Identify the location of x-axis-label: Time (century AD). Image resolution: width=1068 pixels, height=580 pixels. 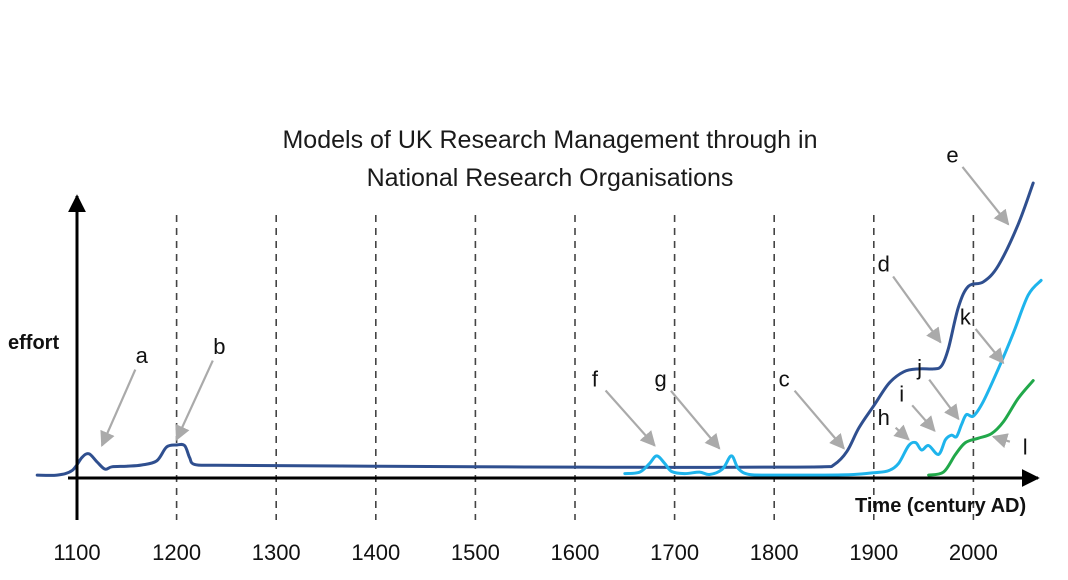
(940, 506).